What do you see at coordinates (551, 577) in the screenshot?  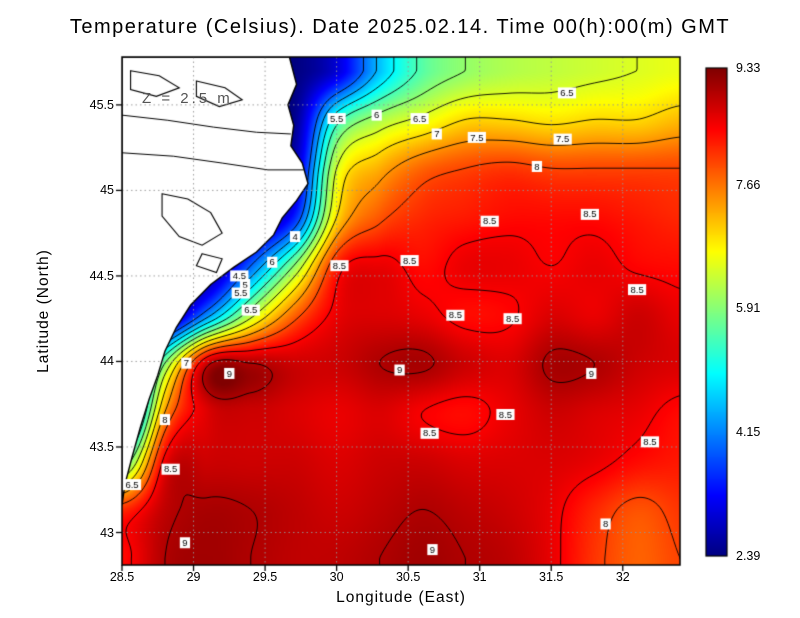 I see `x-tick-label: 31.5` at bounding box center [551, 577].